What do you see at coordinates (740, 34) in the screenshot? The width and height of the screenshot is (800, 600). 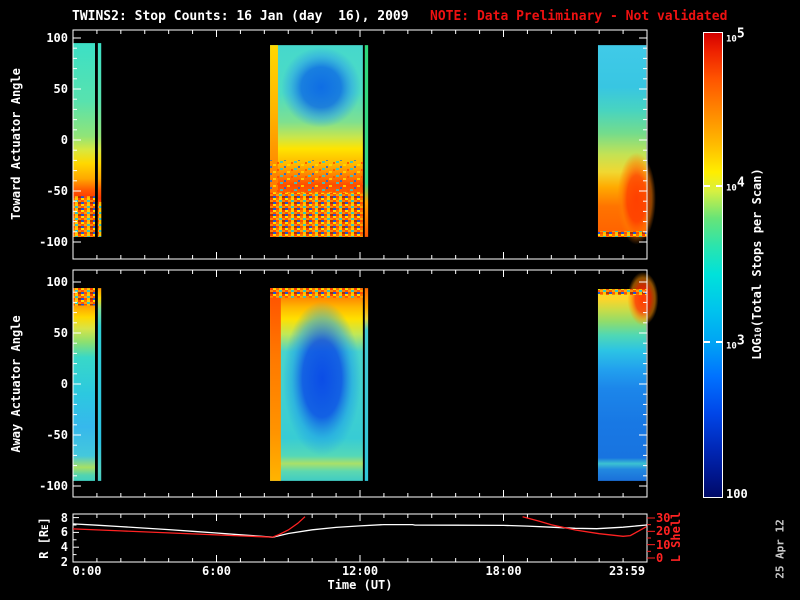 I see `colorbar-1e5-exponent: 5` at bounding box center [740, 34].